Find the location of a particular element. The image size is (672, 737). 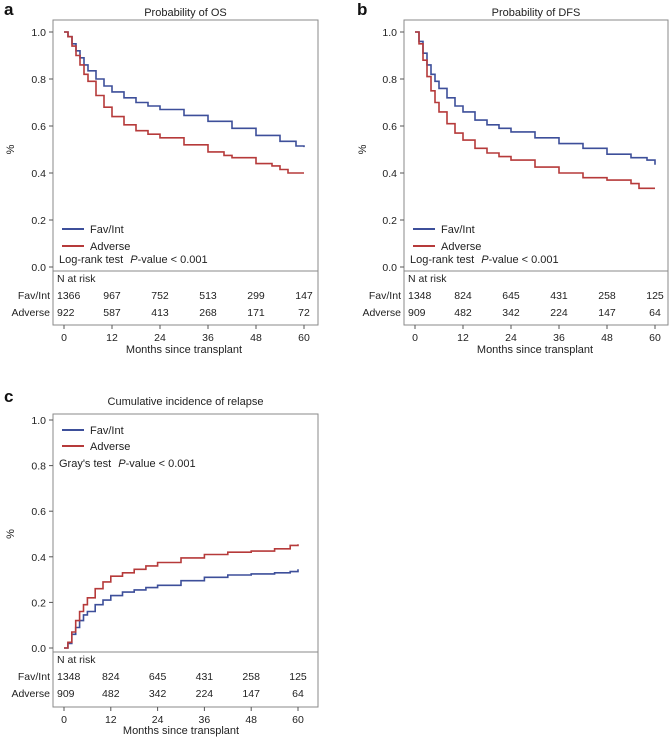

at-risk-value: 413 is located at coordinates (160, 313).